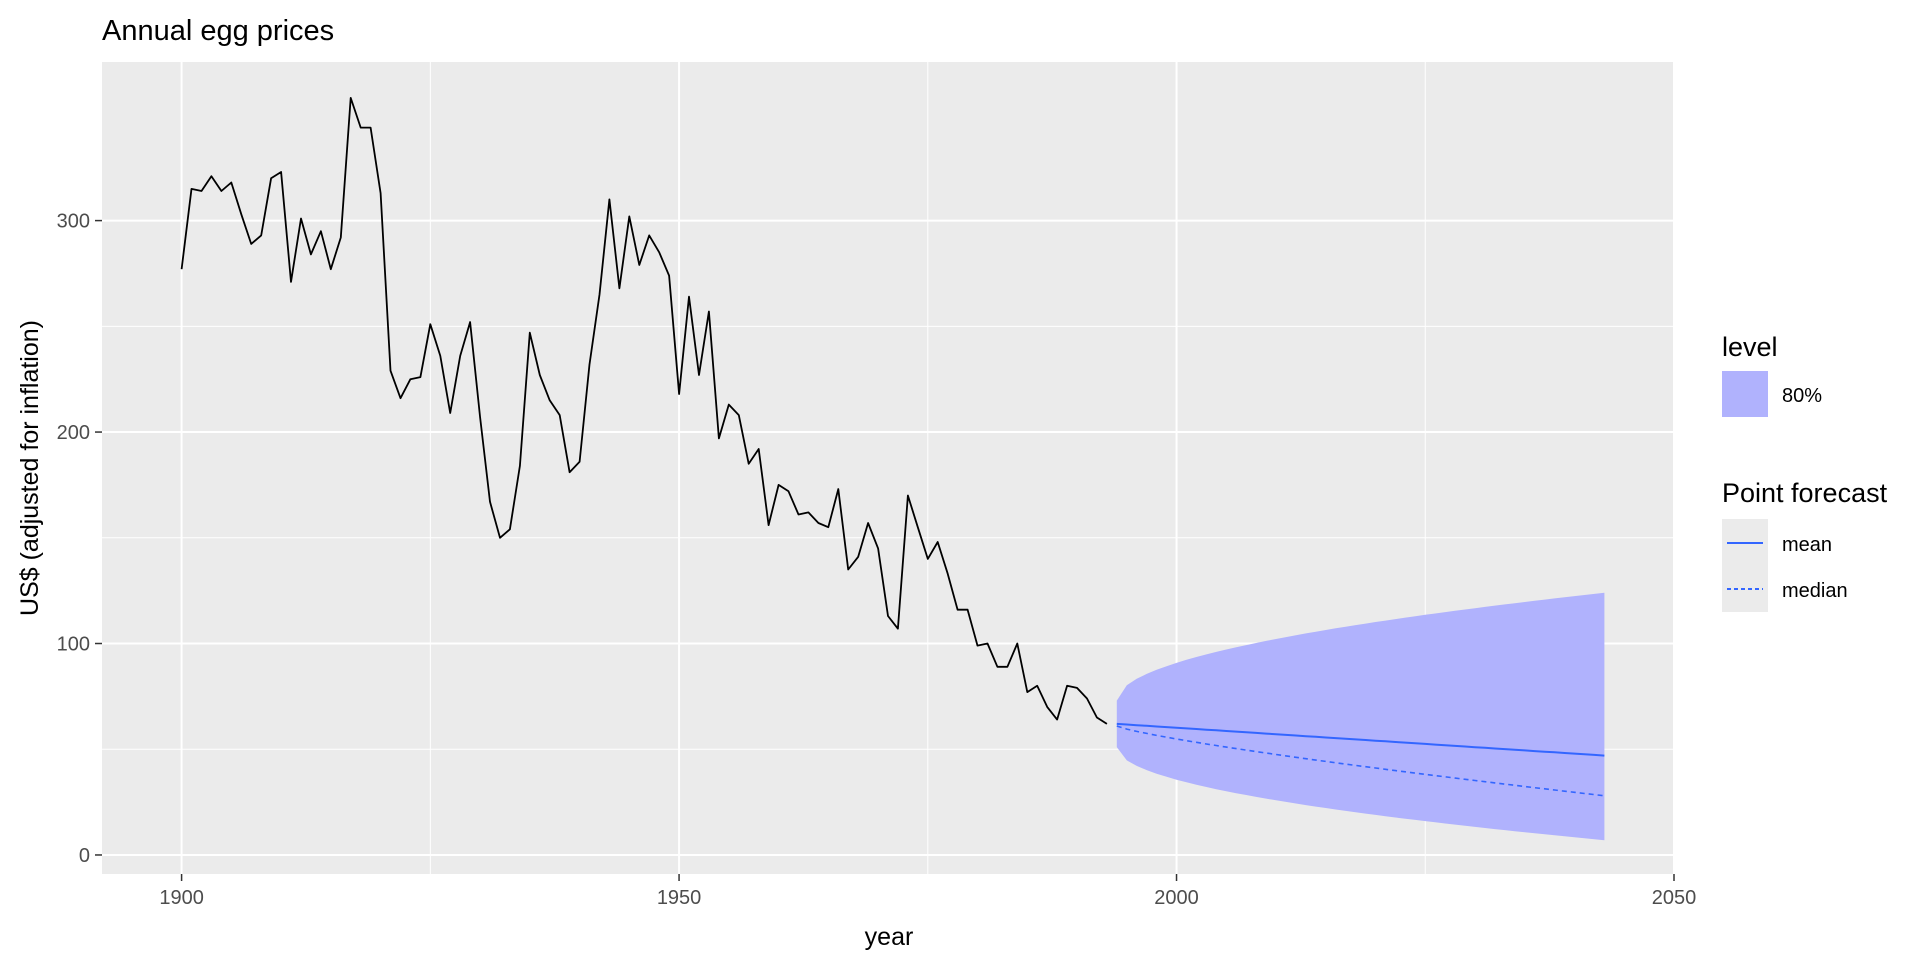 The height and width of the screenshot is (960, 1920). What do you see at coordinates (218, 31) in the screenshot?
I see `chart-title: Annual egg prices` at bounding box center [218, 31].